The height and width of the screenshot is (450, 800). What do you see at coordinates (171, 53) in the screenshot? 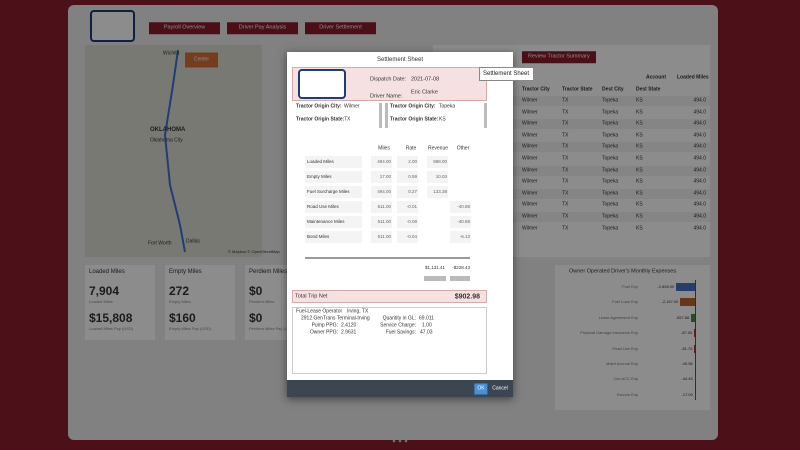
I see `map-label: Wichita` at bounding box center [171, 53].